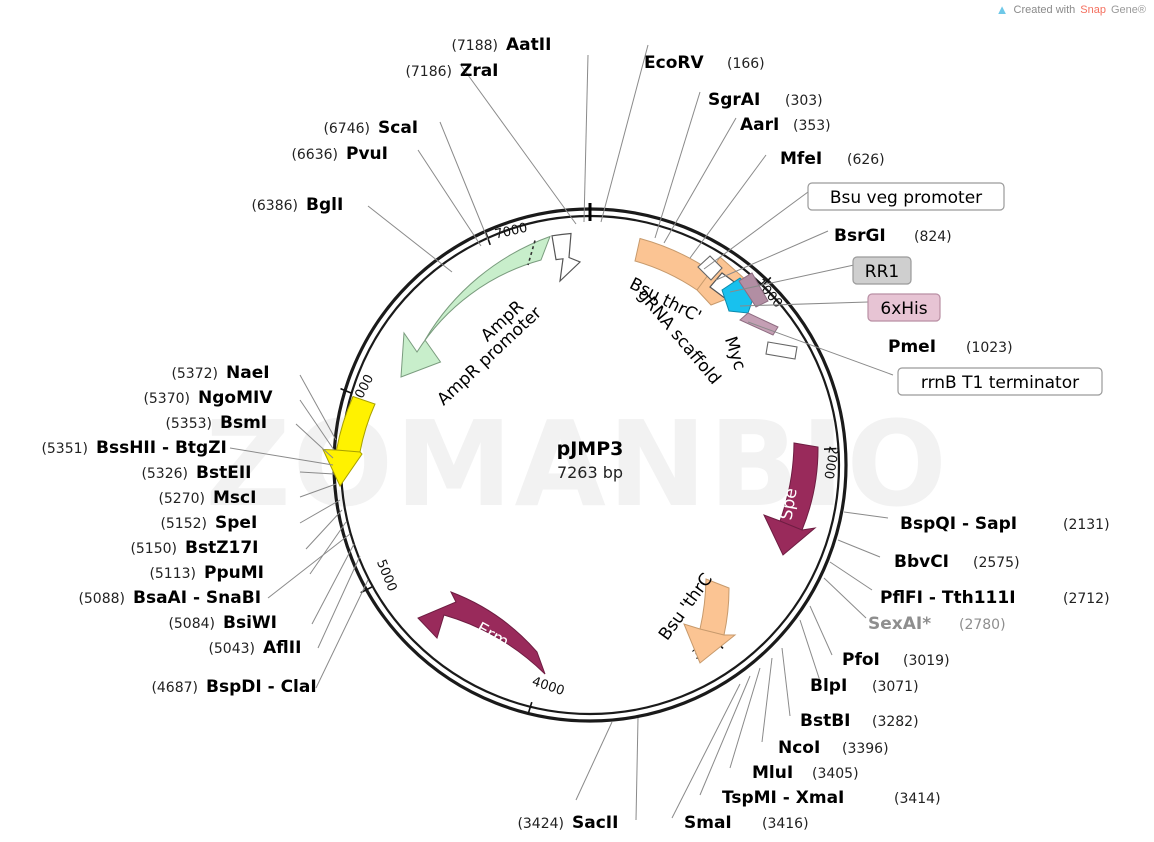  I want to click on enzyme-name: BglI, so click(324, 205).